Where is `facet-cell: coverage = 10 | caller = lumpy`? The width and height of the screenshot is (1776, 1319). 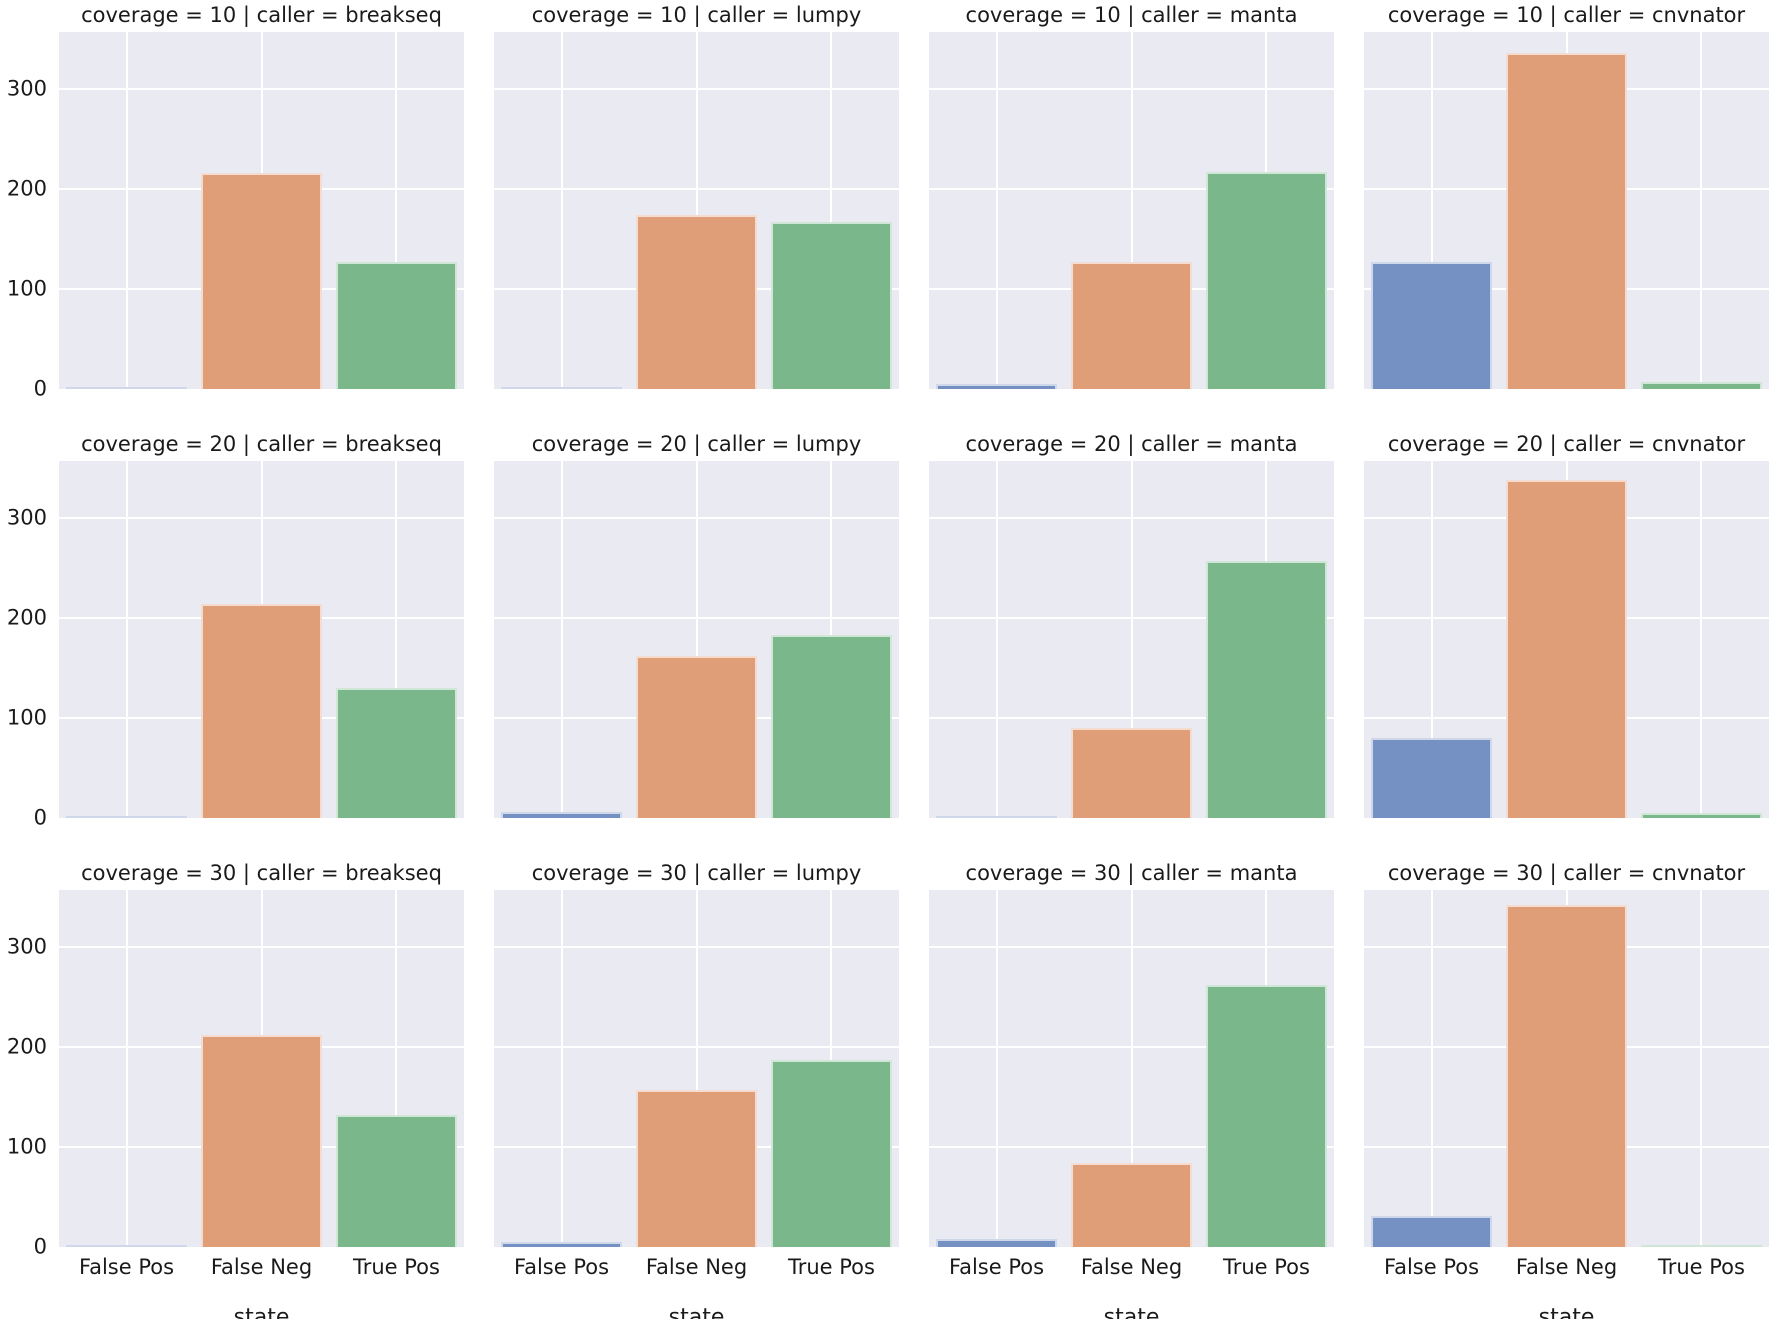
facet-cell: coverage = 10 | caller = lumpy is located at coordinates (696, 194).